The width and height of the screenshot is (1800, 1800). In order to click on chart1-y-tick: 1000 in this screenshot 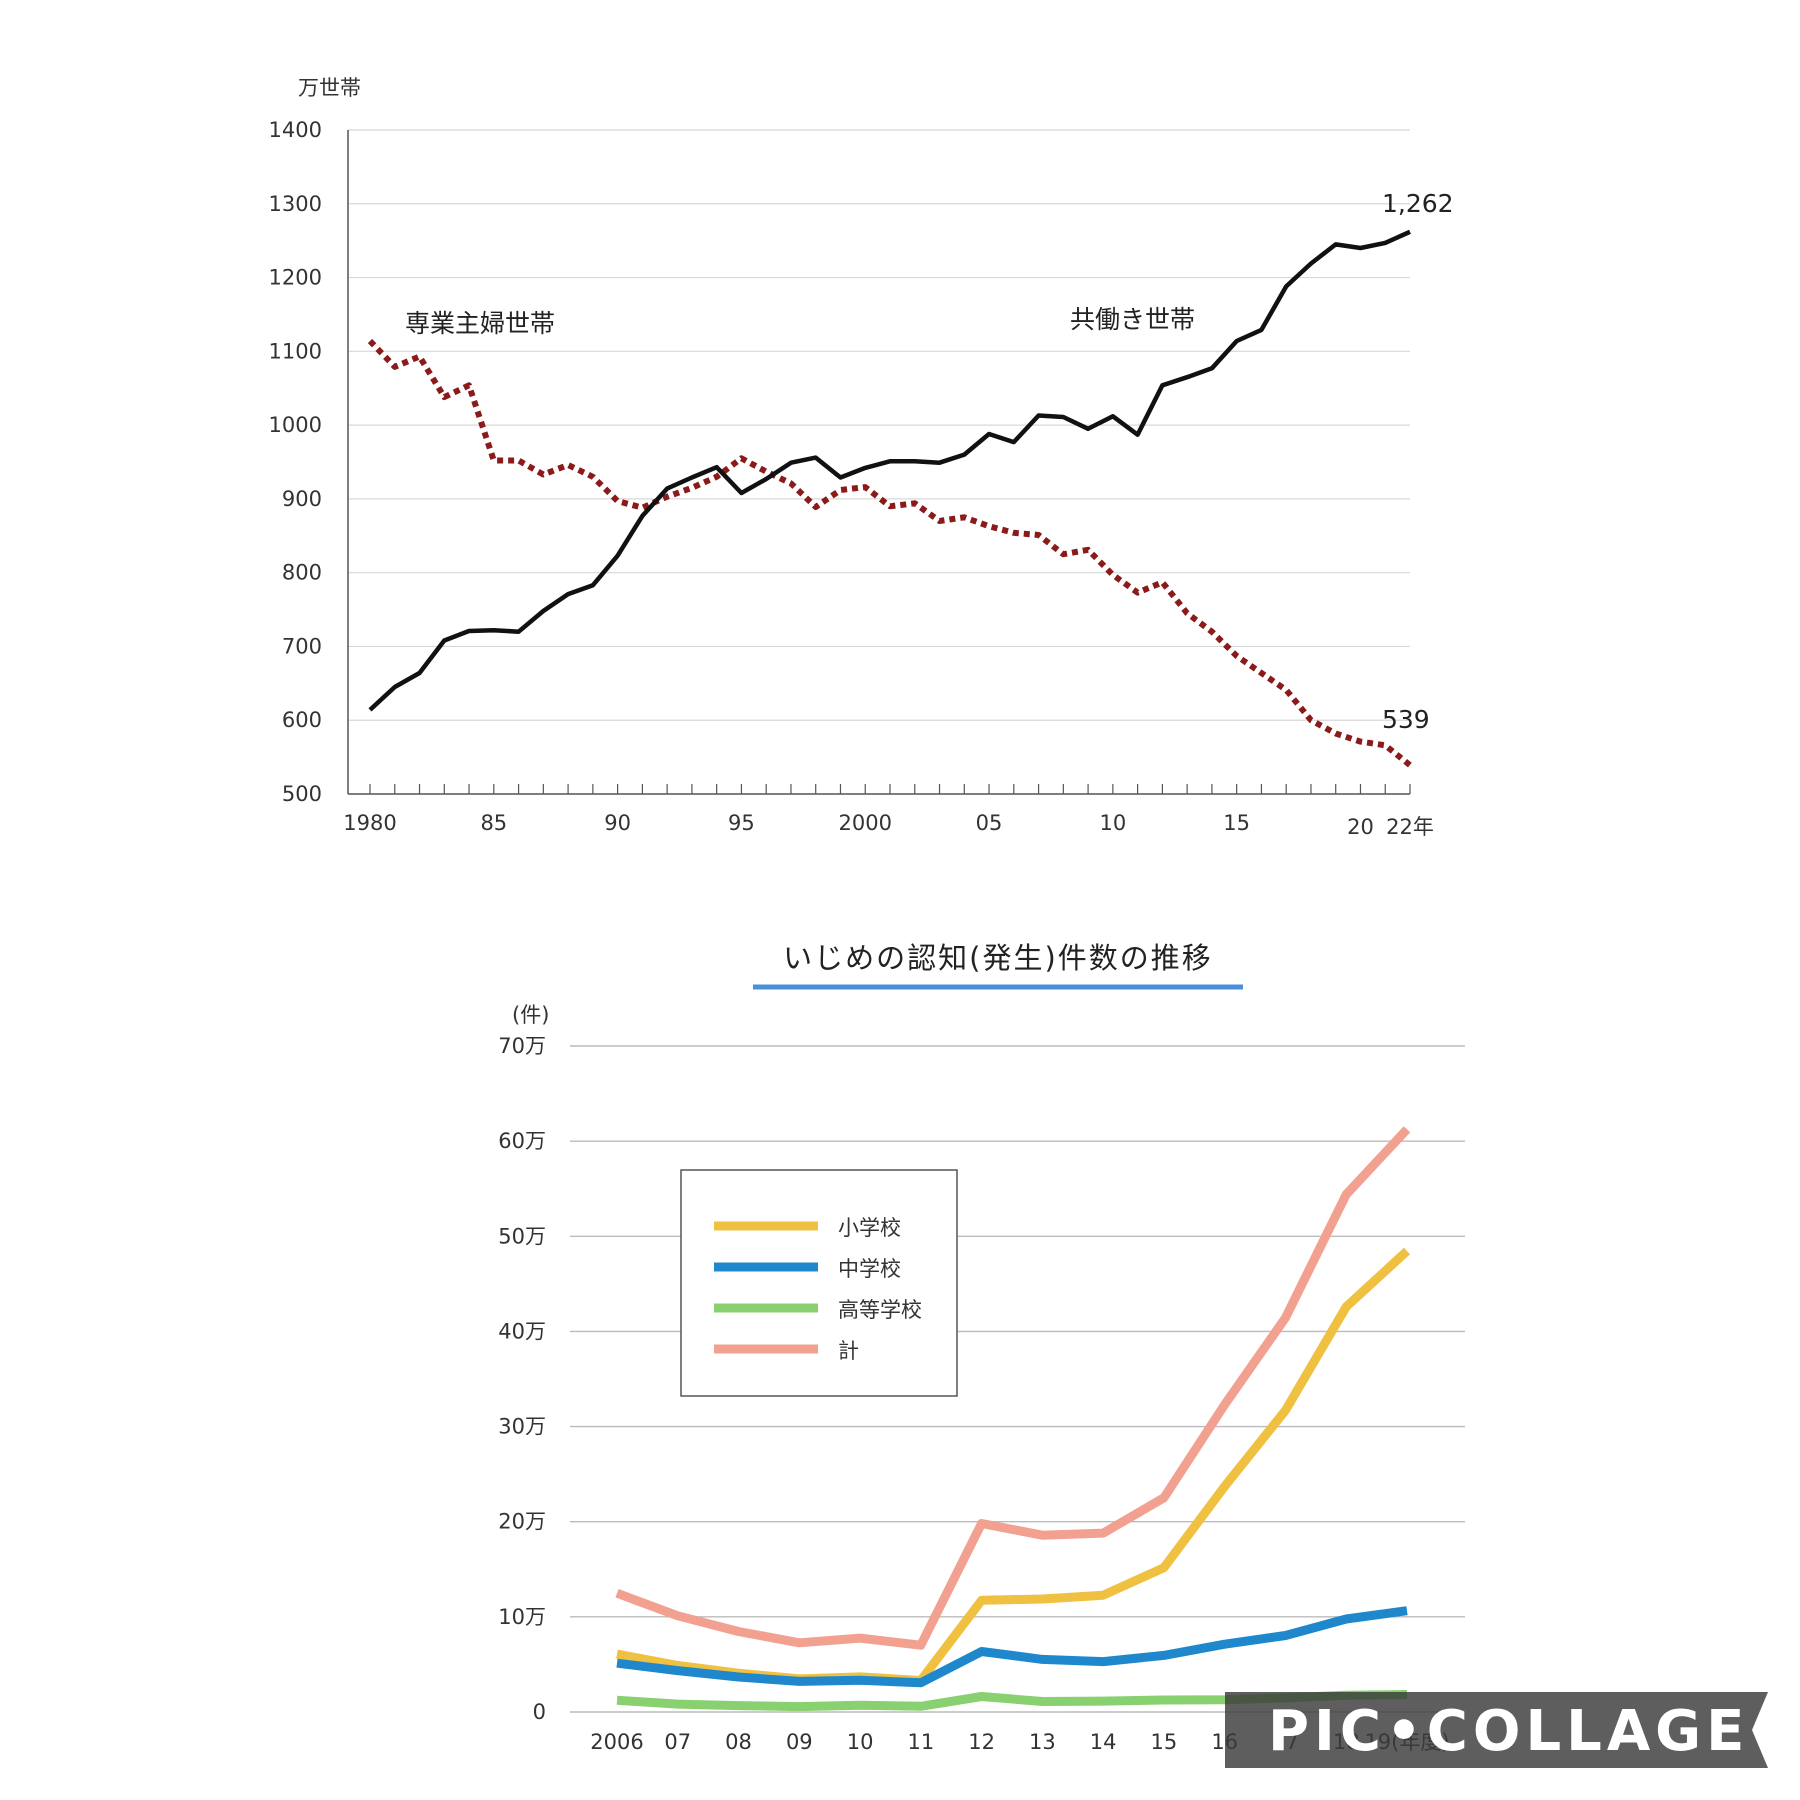, I will do `click(295, 425)`.